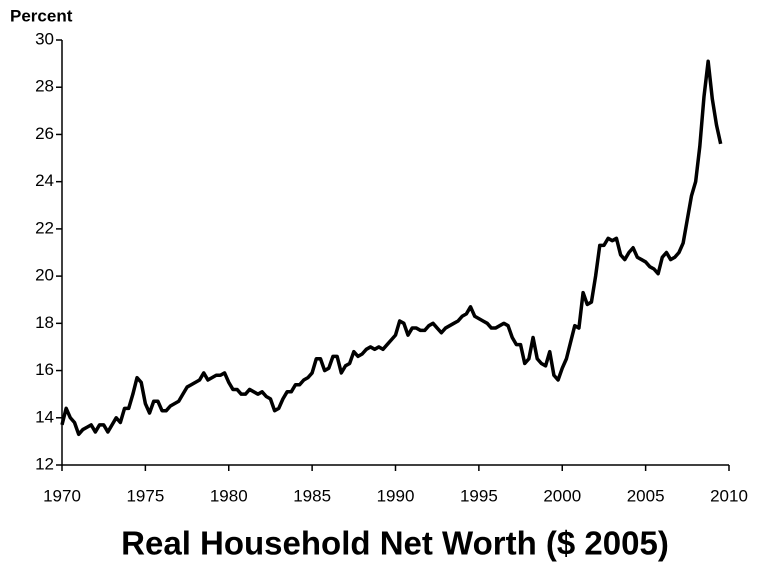  Describe the element at coordinates (44, 227) in the screenshot. I see `y-tick-label: 22` at that location.